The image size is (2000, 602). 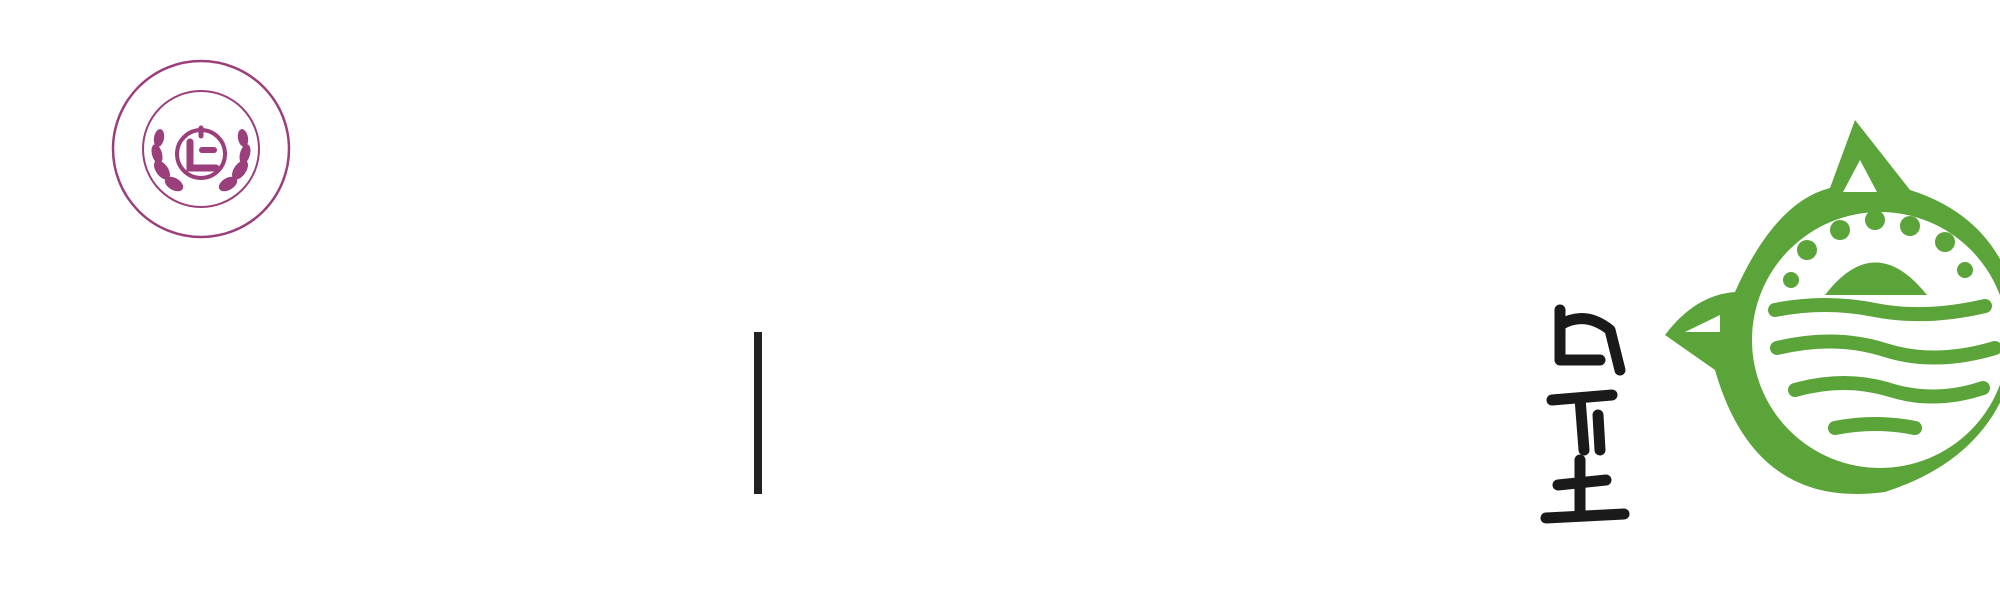 I want to click on green-emblem, so click(x=1832, y=320).